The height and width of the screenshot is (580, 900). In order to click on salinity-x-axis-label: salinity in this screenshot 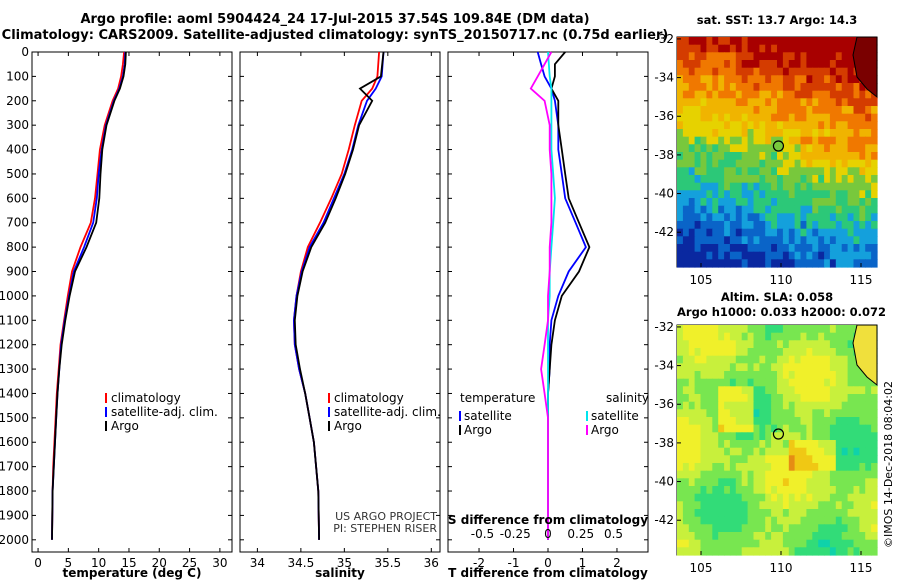, I will do `click(340, 573)`.